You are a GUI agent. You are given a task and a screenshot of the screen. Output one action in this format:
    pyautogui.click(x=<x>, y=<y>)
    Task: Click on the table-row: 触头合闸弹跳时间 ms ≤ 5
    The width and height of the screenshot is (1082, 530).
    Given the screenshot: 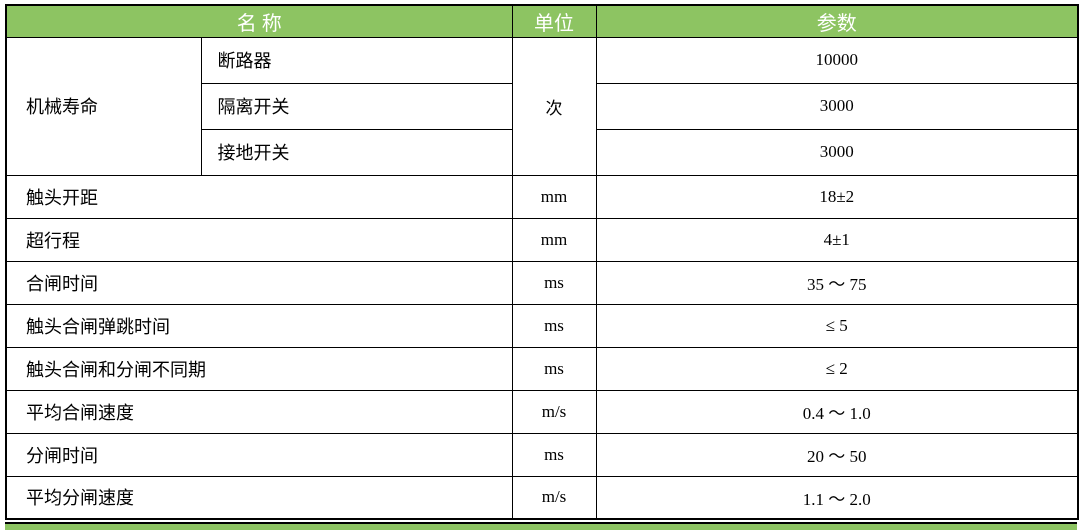 What is the action you would take?
    pyautogui.click(x=542, y=325)
    